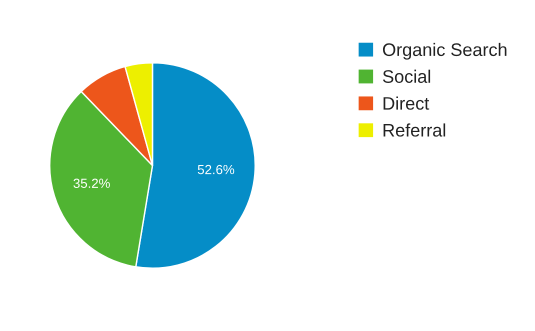  What do you see at coordinates (91, 183) in the screenshot?
I see `data-label: 35.2%` at bounding box center [91, 183].